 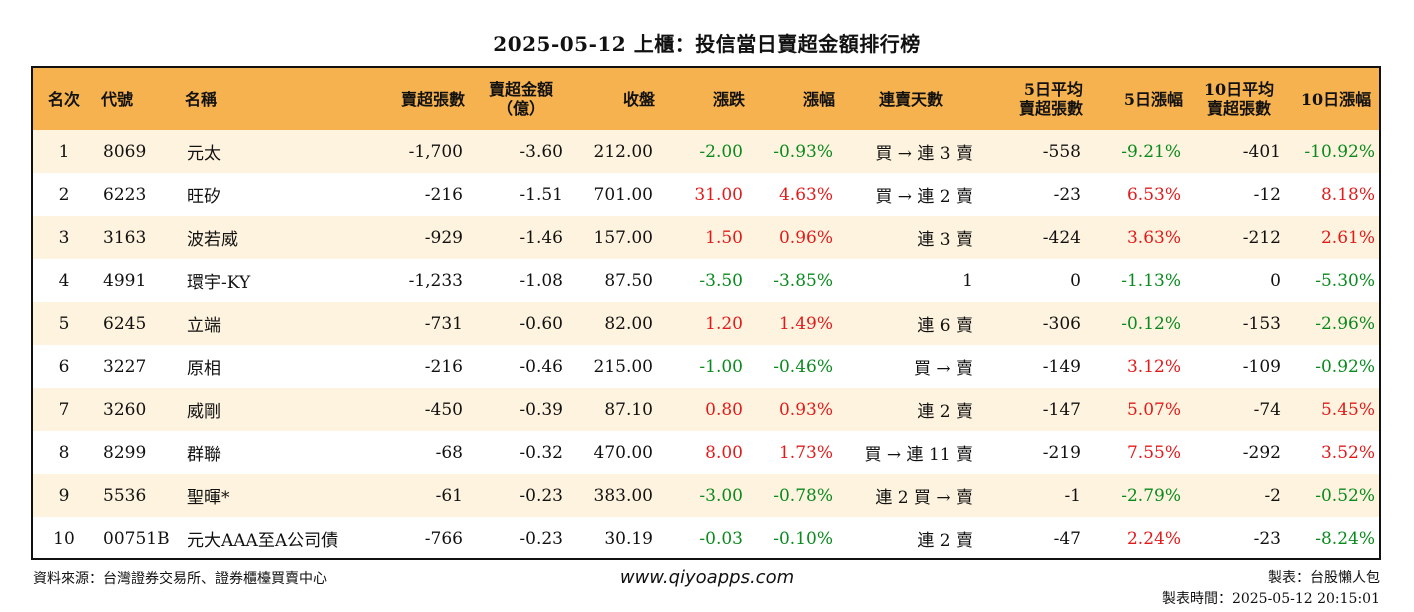 What do you see at coordinates (125, 409) in the screenshot?
I see `cell-code: 3260` at bounding box center [125, 409].